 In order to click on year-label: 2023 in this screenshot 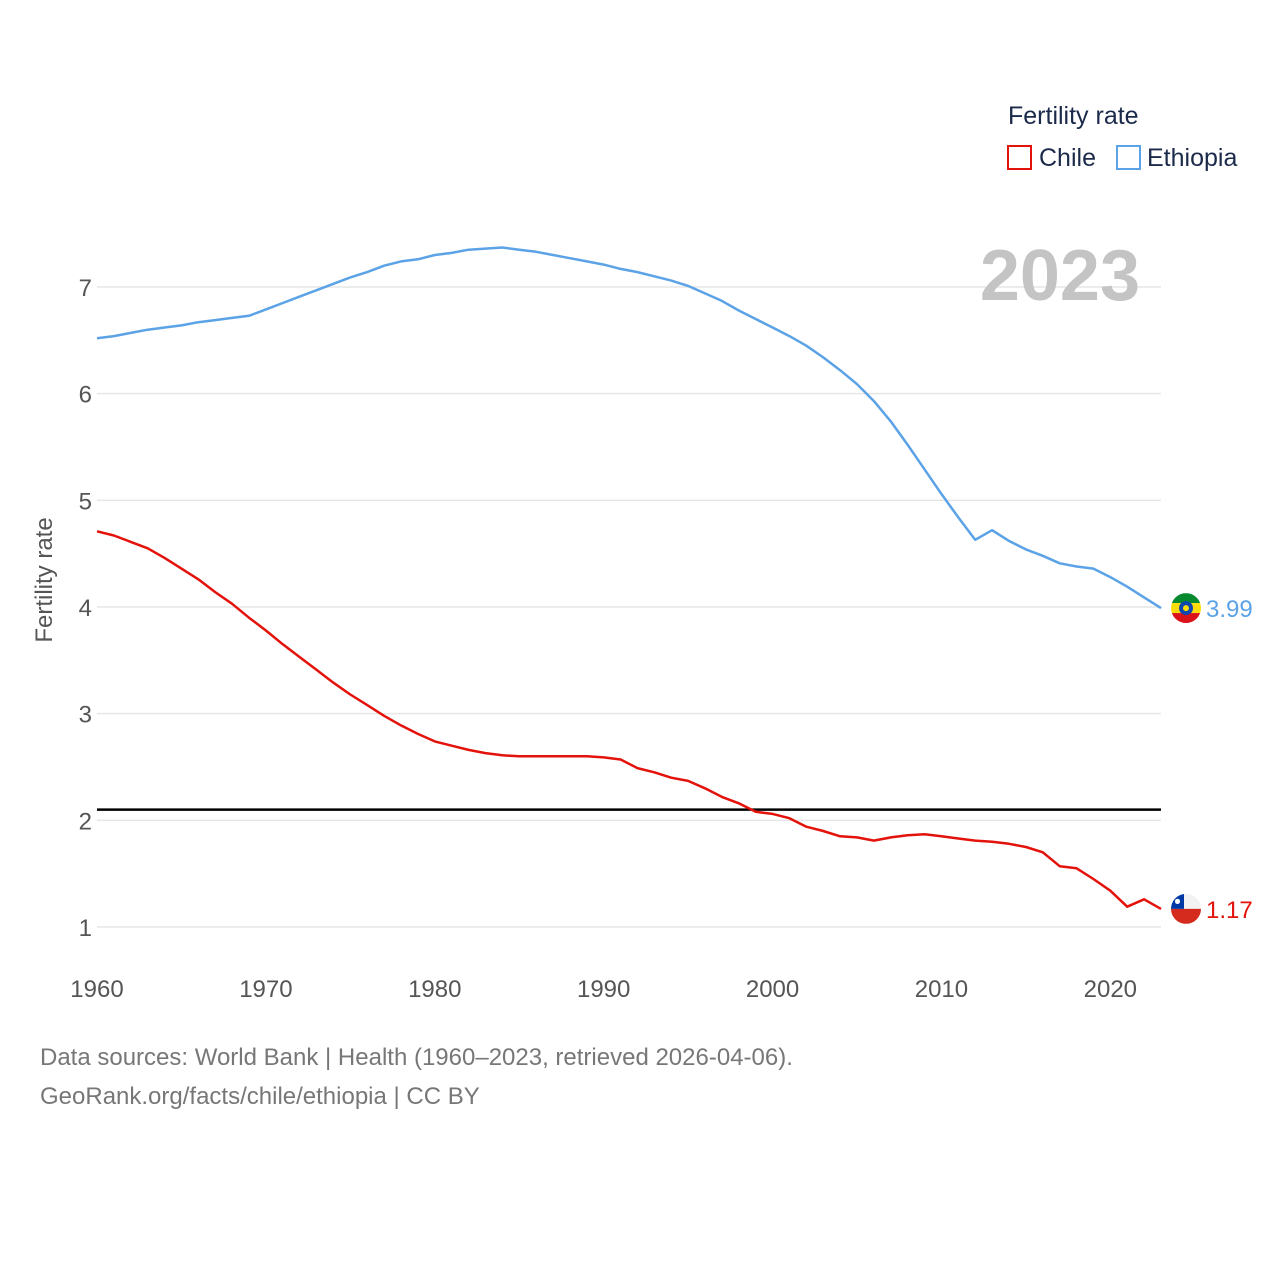, I will do `click(1060, 276)`.